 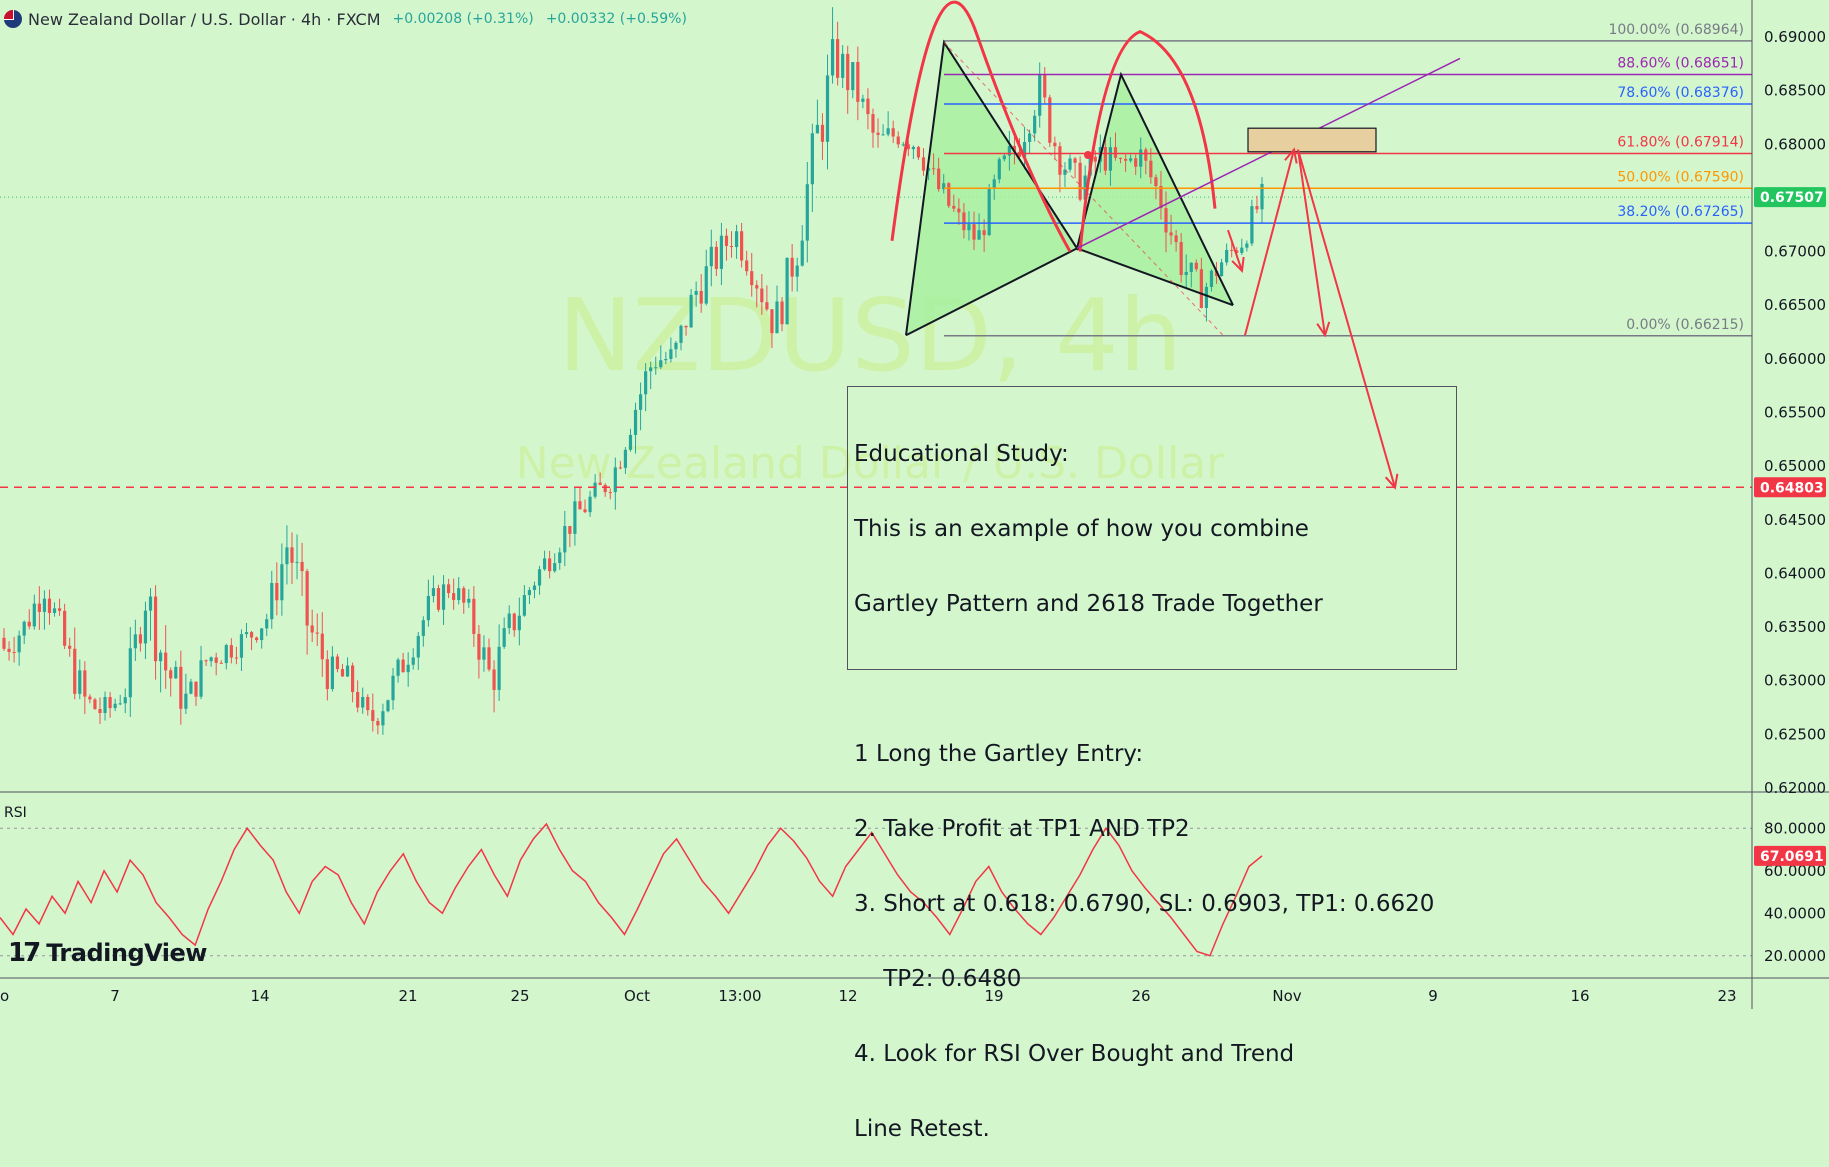 I want to click on fib-level-label: 50.00% (0.67590), so click(x=1680, y=177).